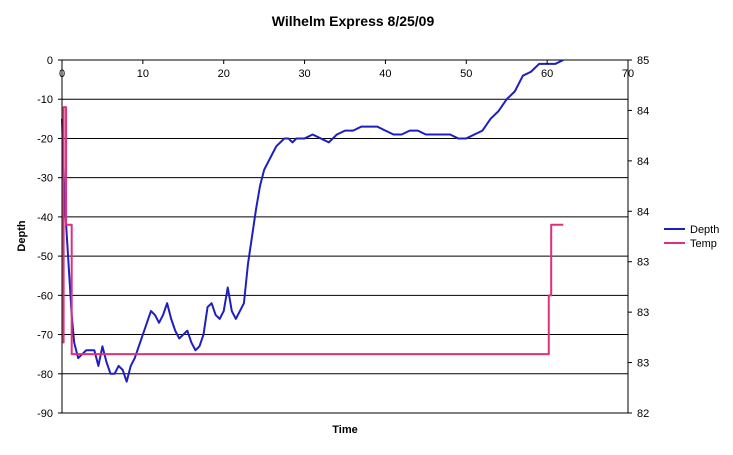 The height and width of the screenshot is (455, 733). I want to click on y-tick-label: -60, so click(45, 296).